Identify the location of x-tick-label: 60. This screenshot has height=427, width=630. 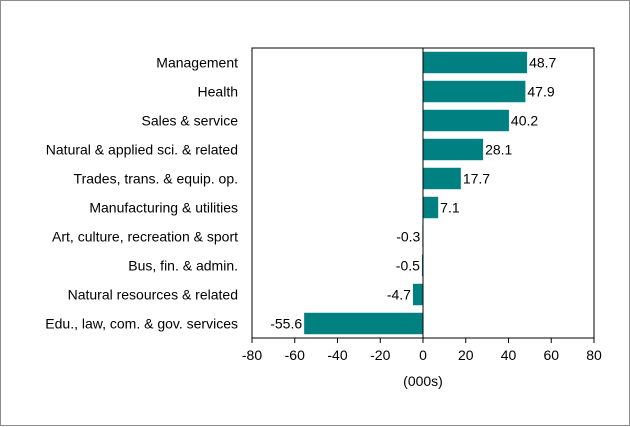
(551, 355).